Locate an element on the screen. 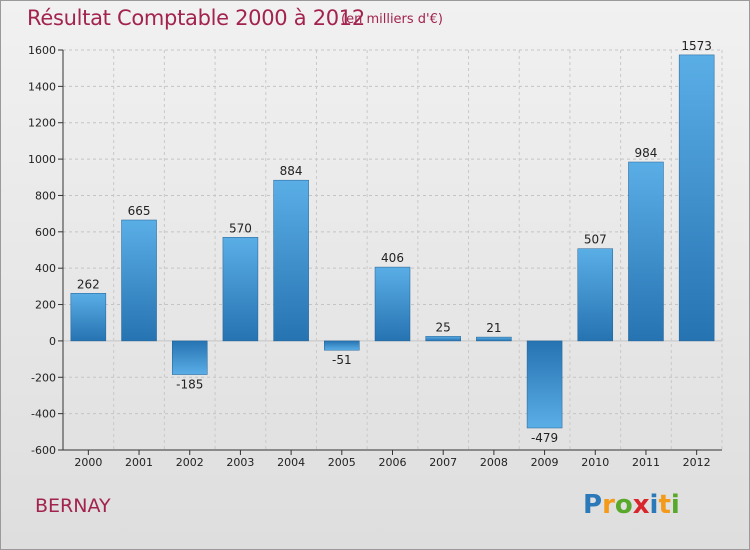 The height and width of the screenshot is (550, 750). chart-title: Résultat Comptable 2000 à 2012 is located at coordinates (196, 18).